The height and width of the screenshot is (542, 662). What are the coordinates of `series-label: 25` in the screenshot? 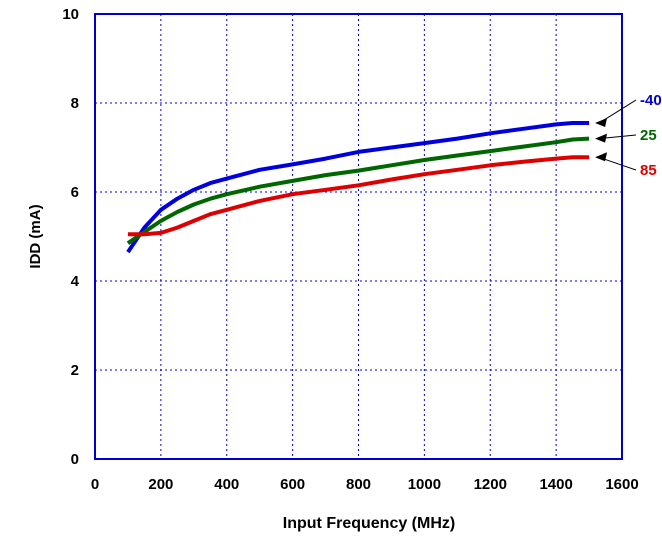 It's located at (648, 135).